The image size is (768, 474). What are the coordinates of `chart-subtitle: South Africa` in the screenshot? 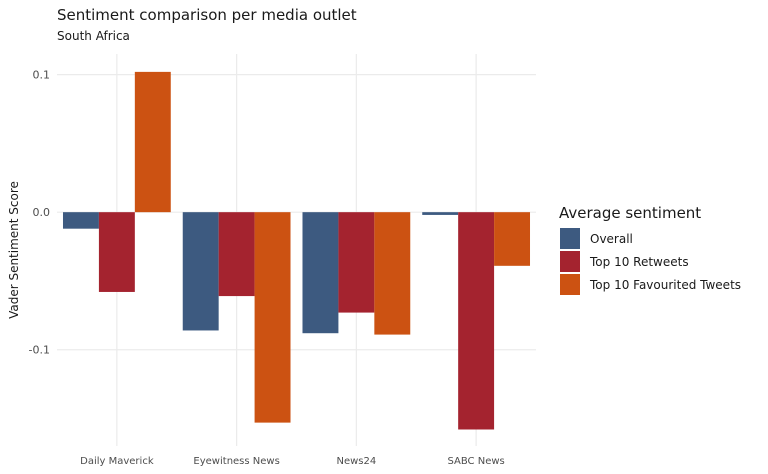 It's located at (93, 36).